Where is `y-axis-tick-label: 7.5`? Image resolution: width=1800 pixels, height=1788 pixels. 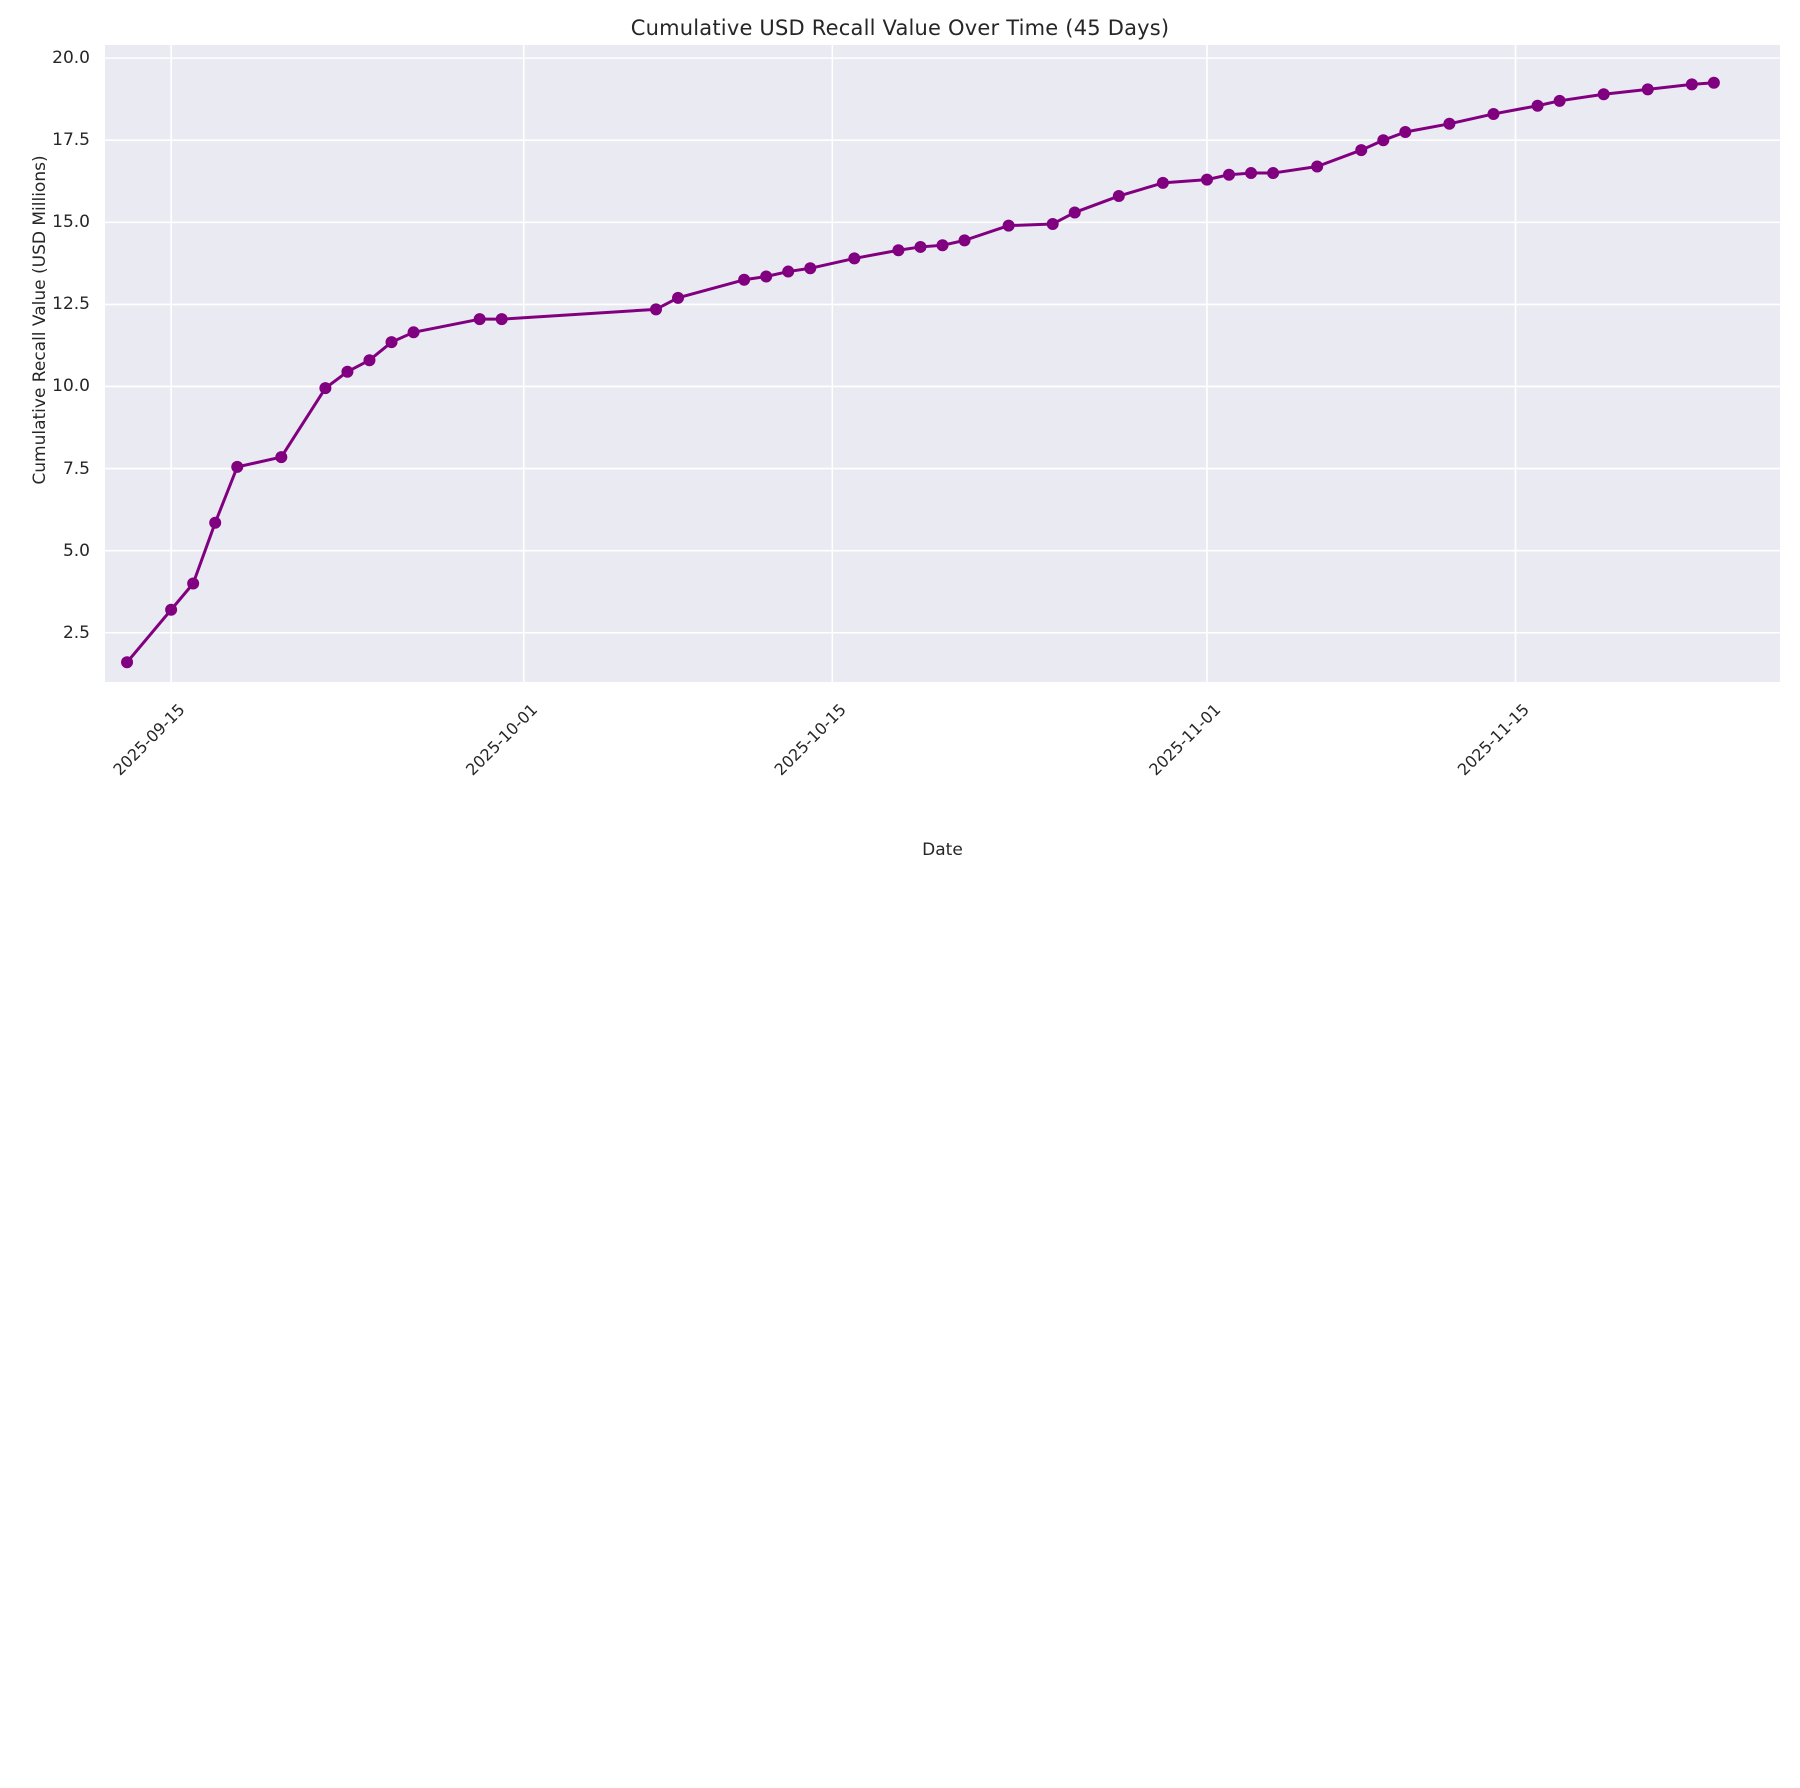
y-axis-tick-label: 7.5 is located at coordinates (76, 468).